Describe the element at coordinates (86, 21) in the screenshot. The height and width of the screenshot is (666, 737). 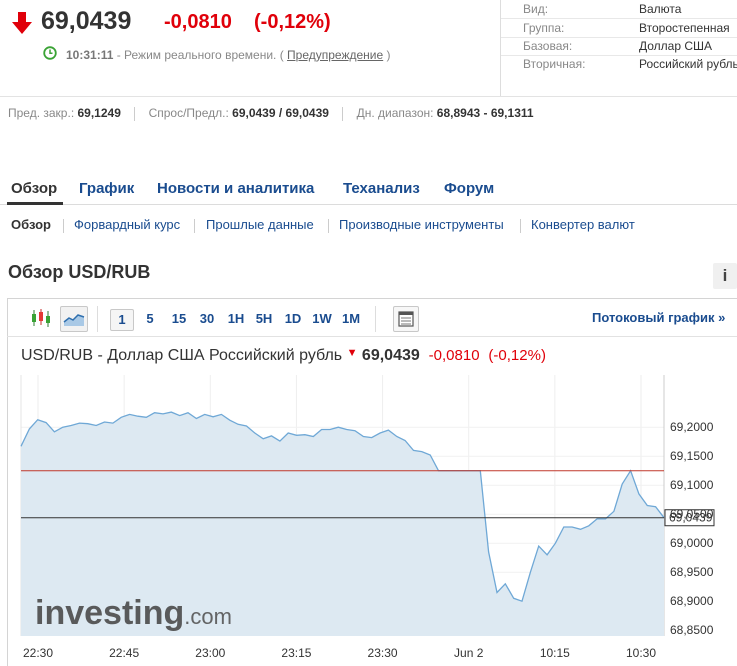
I see `last-price: 69,0439` at that location.